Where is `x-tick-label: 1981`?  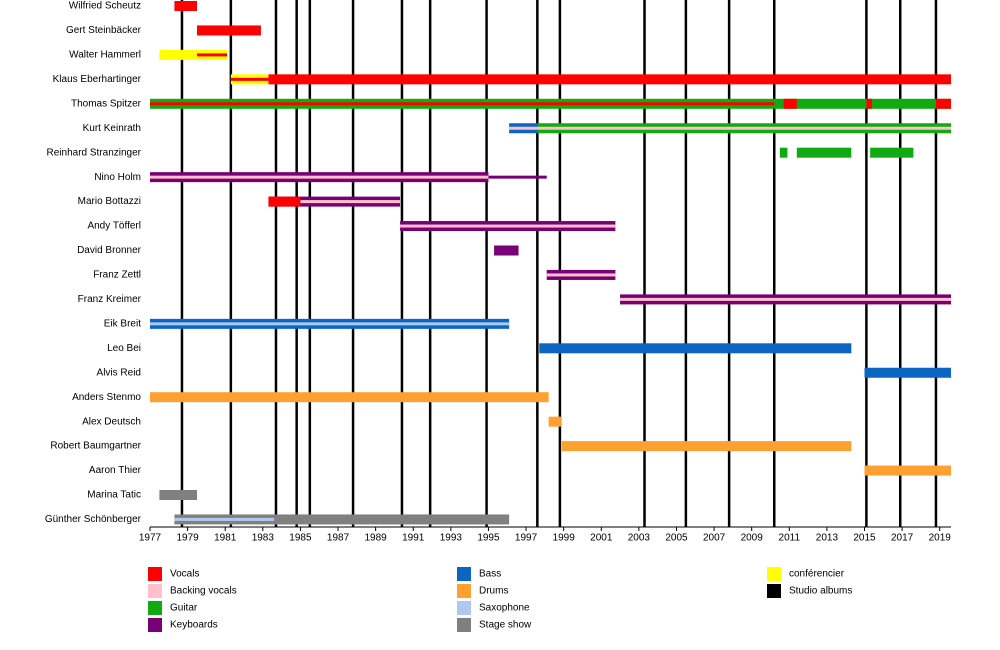
x-tick-label: 1981 is located at coordinates (225, 538).